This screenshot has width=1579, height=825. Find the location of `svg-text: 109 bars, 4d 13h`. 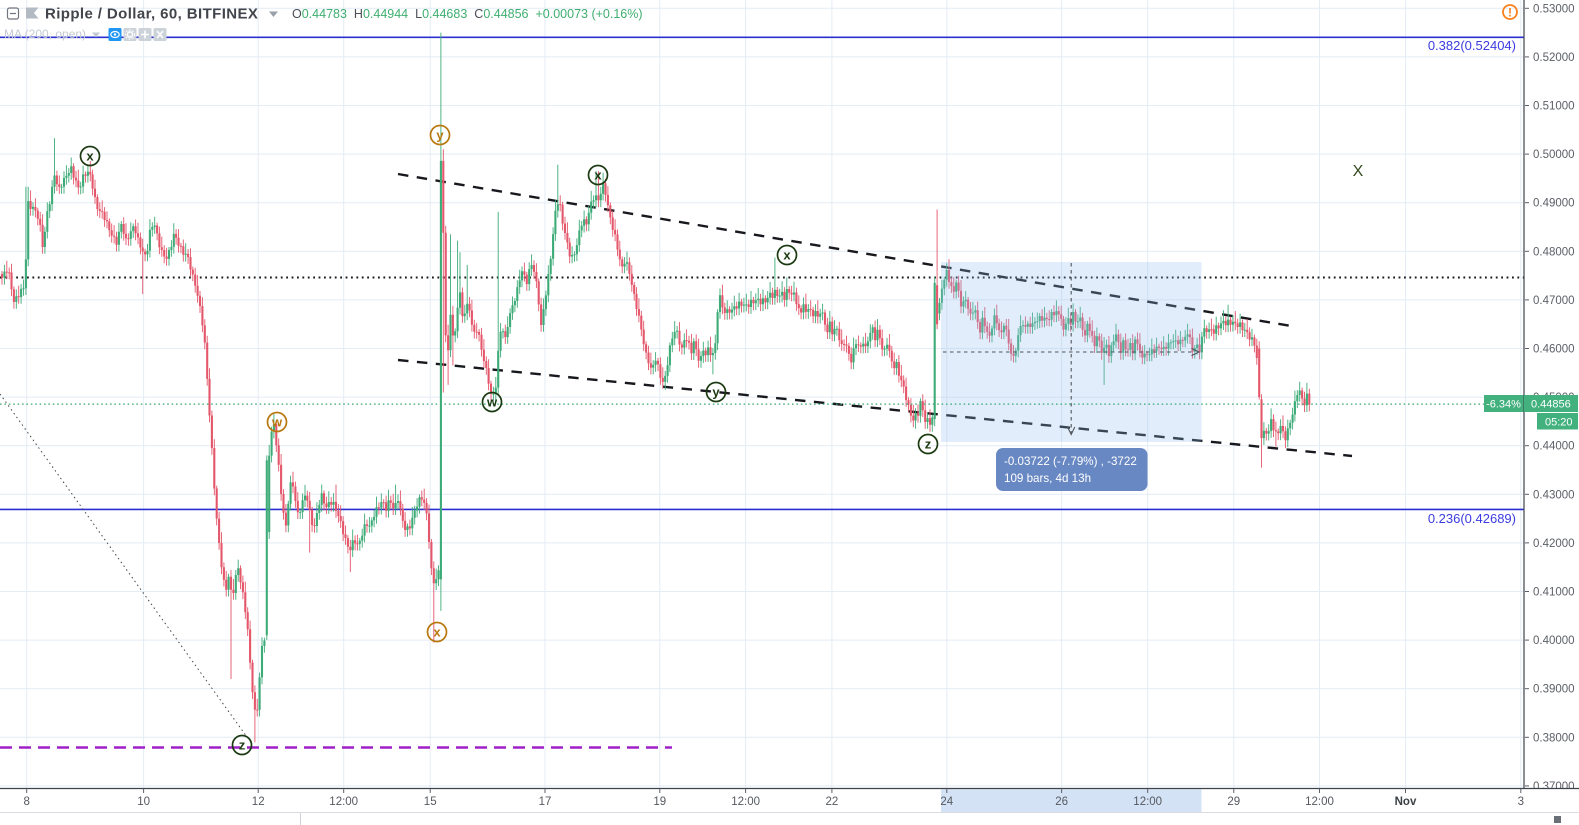

svg-text: 109 bars, 4d 13h is located at coordinates (1047, 478).